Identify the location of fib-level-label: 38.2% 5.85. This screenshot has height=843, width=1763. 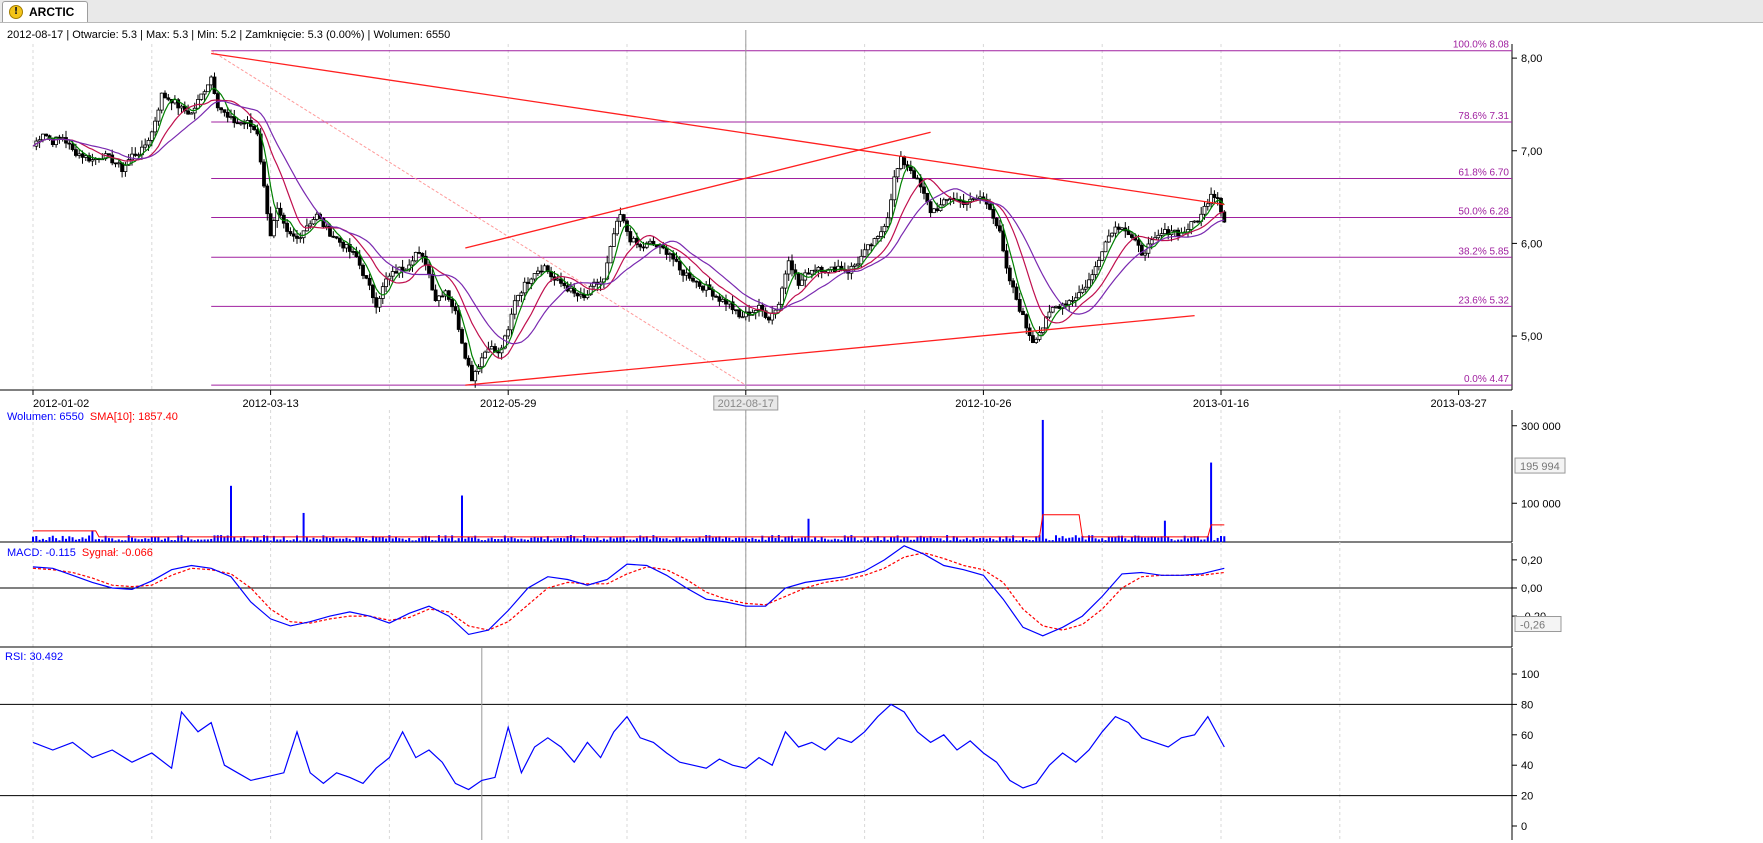
(1483, 251).